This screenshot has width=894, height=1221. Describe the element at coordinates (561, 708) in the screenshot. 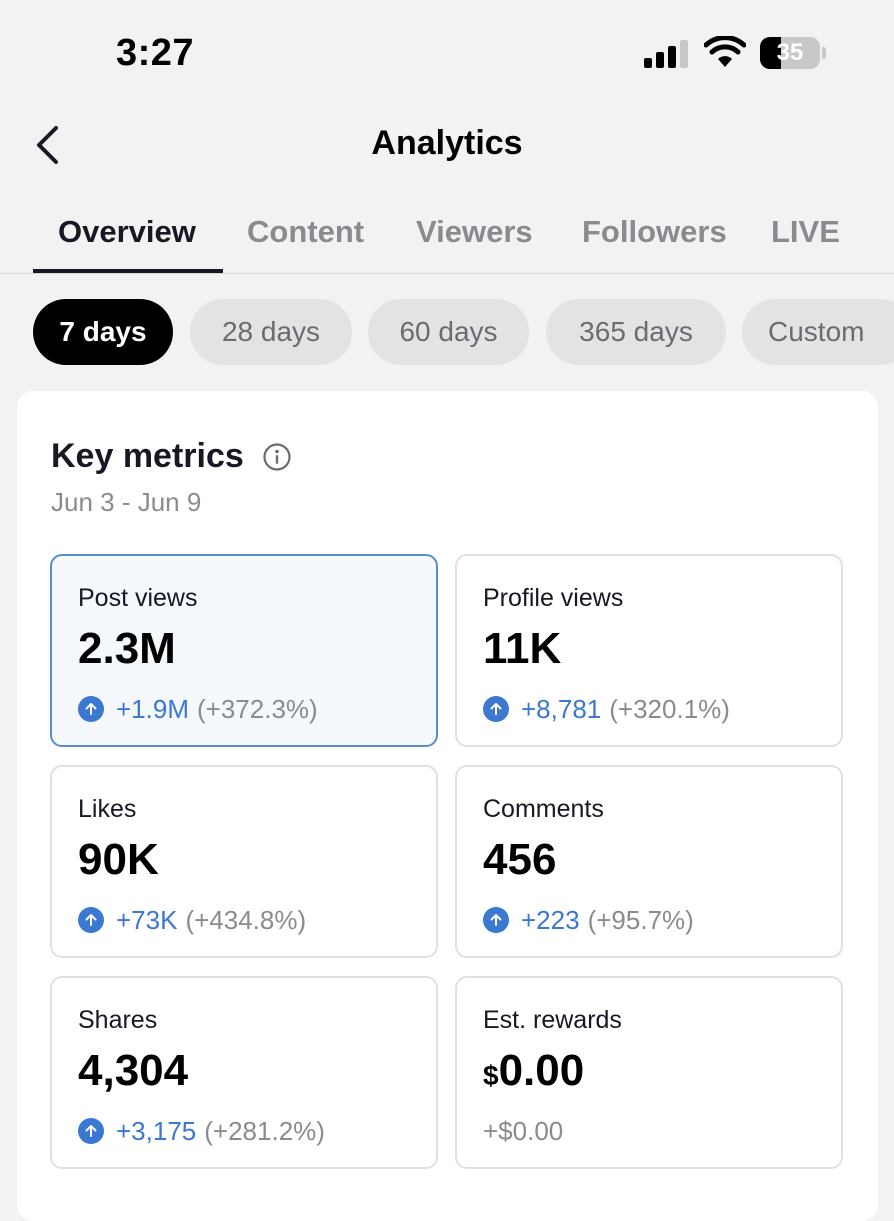

I see `metric-delta: +8,781` at that location.